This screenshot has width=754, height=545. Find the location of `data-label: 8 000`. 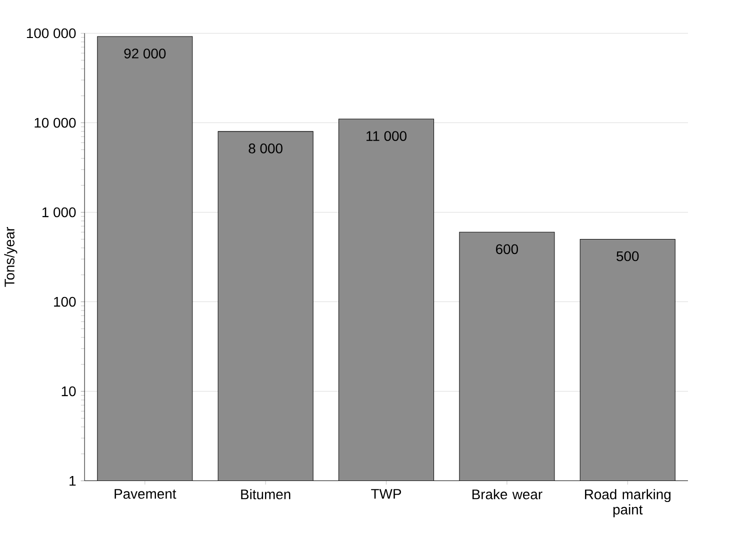

data-label: 8 000 is located at coordinates (265, 148).